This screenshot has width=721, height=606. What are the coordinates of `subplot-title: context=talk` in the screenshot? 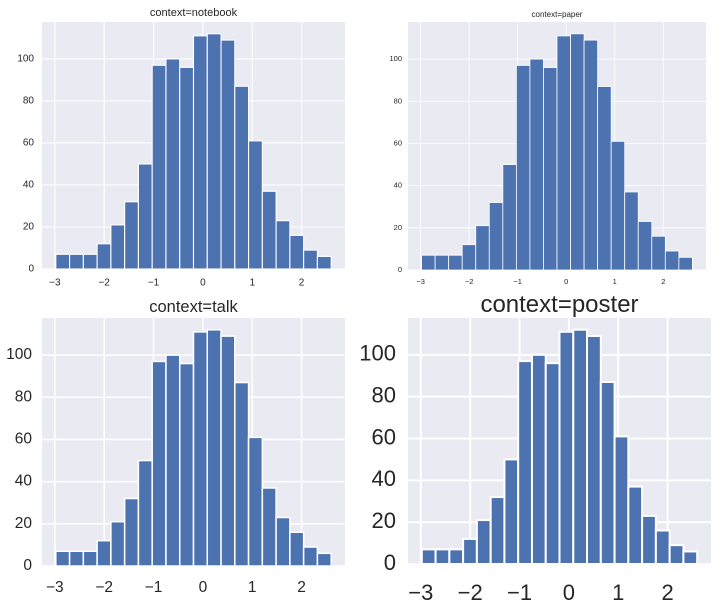 It's located at (193, 307).